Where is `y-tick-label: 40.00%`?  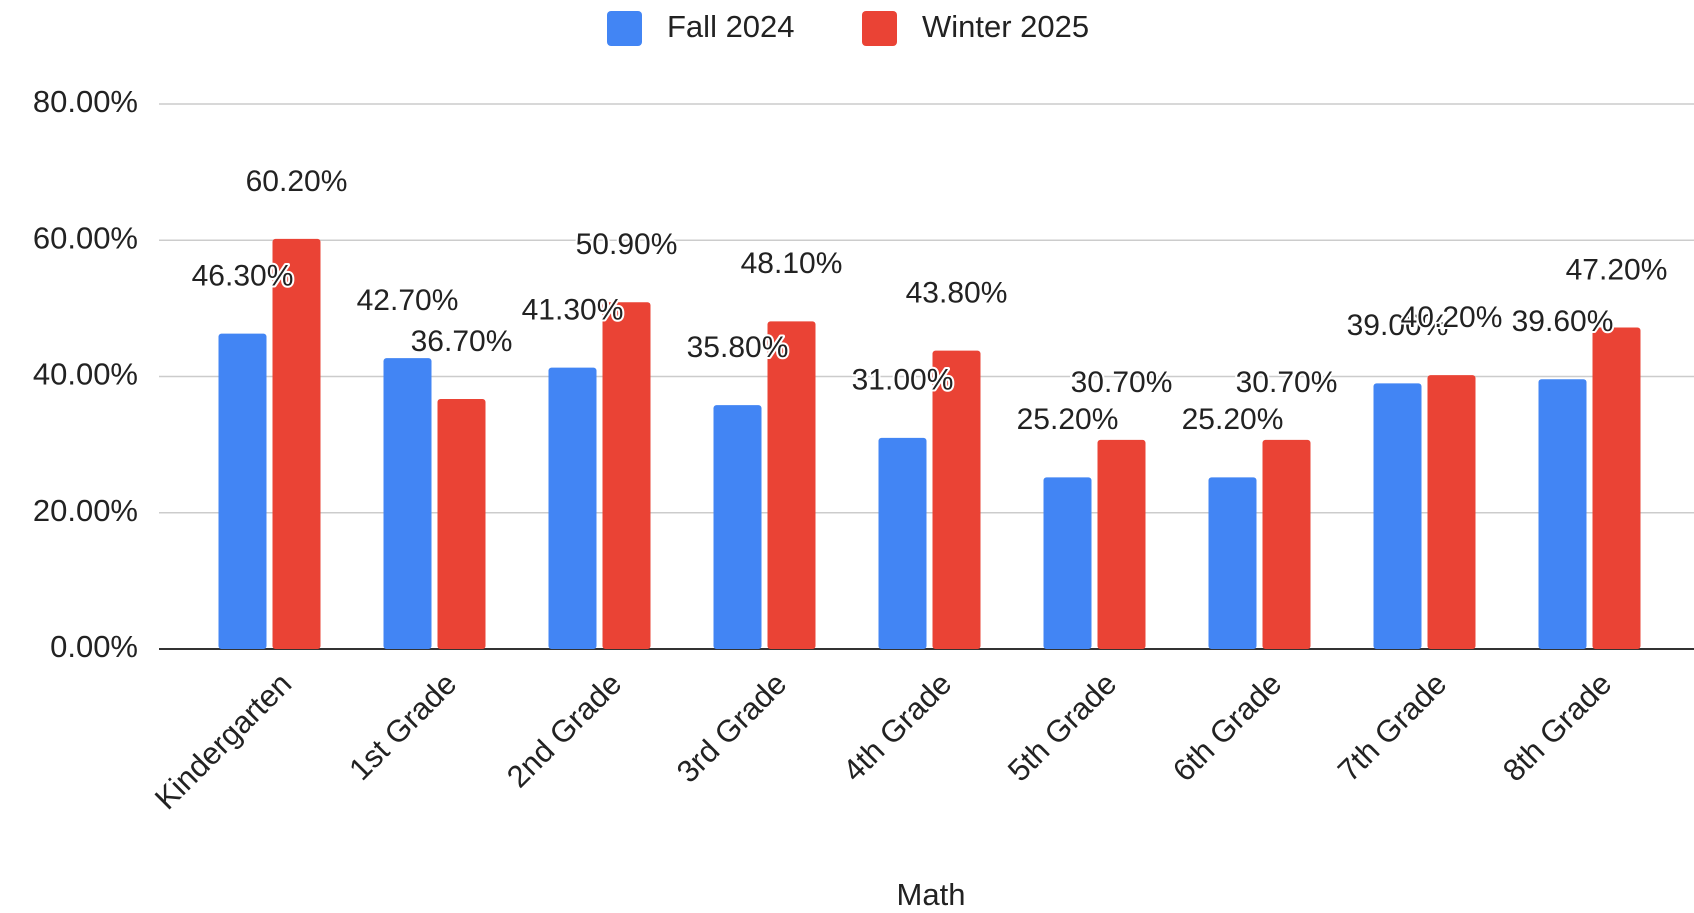 y-tick-label: 40.00% is located at coordinates (85, 374).